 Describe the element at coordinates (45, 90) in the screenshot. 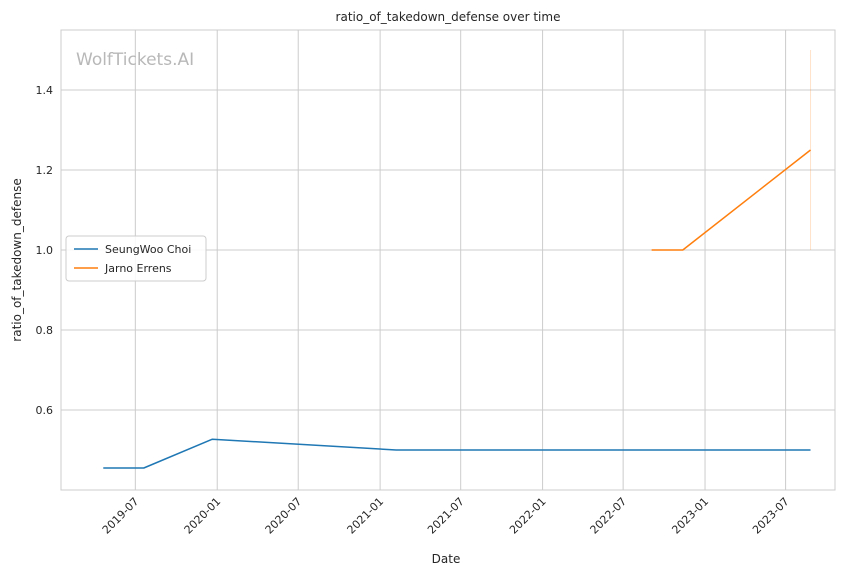

I see `y-tick-label: 1.4` at that location.